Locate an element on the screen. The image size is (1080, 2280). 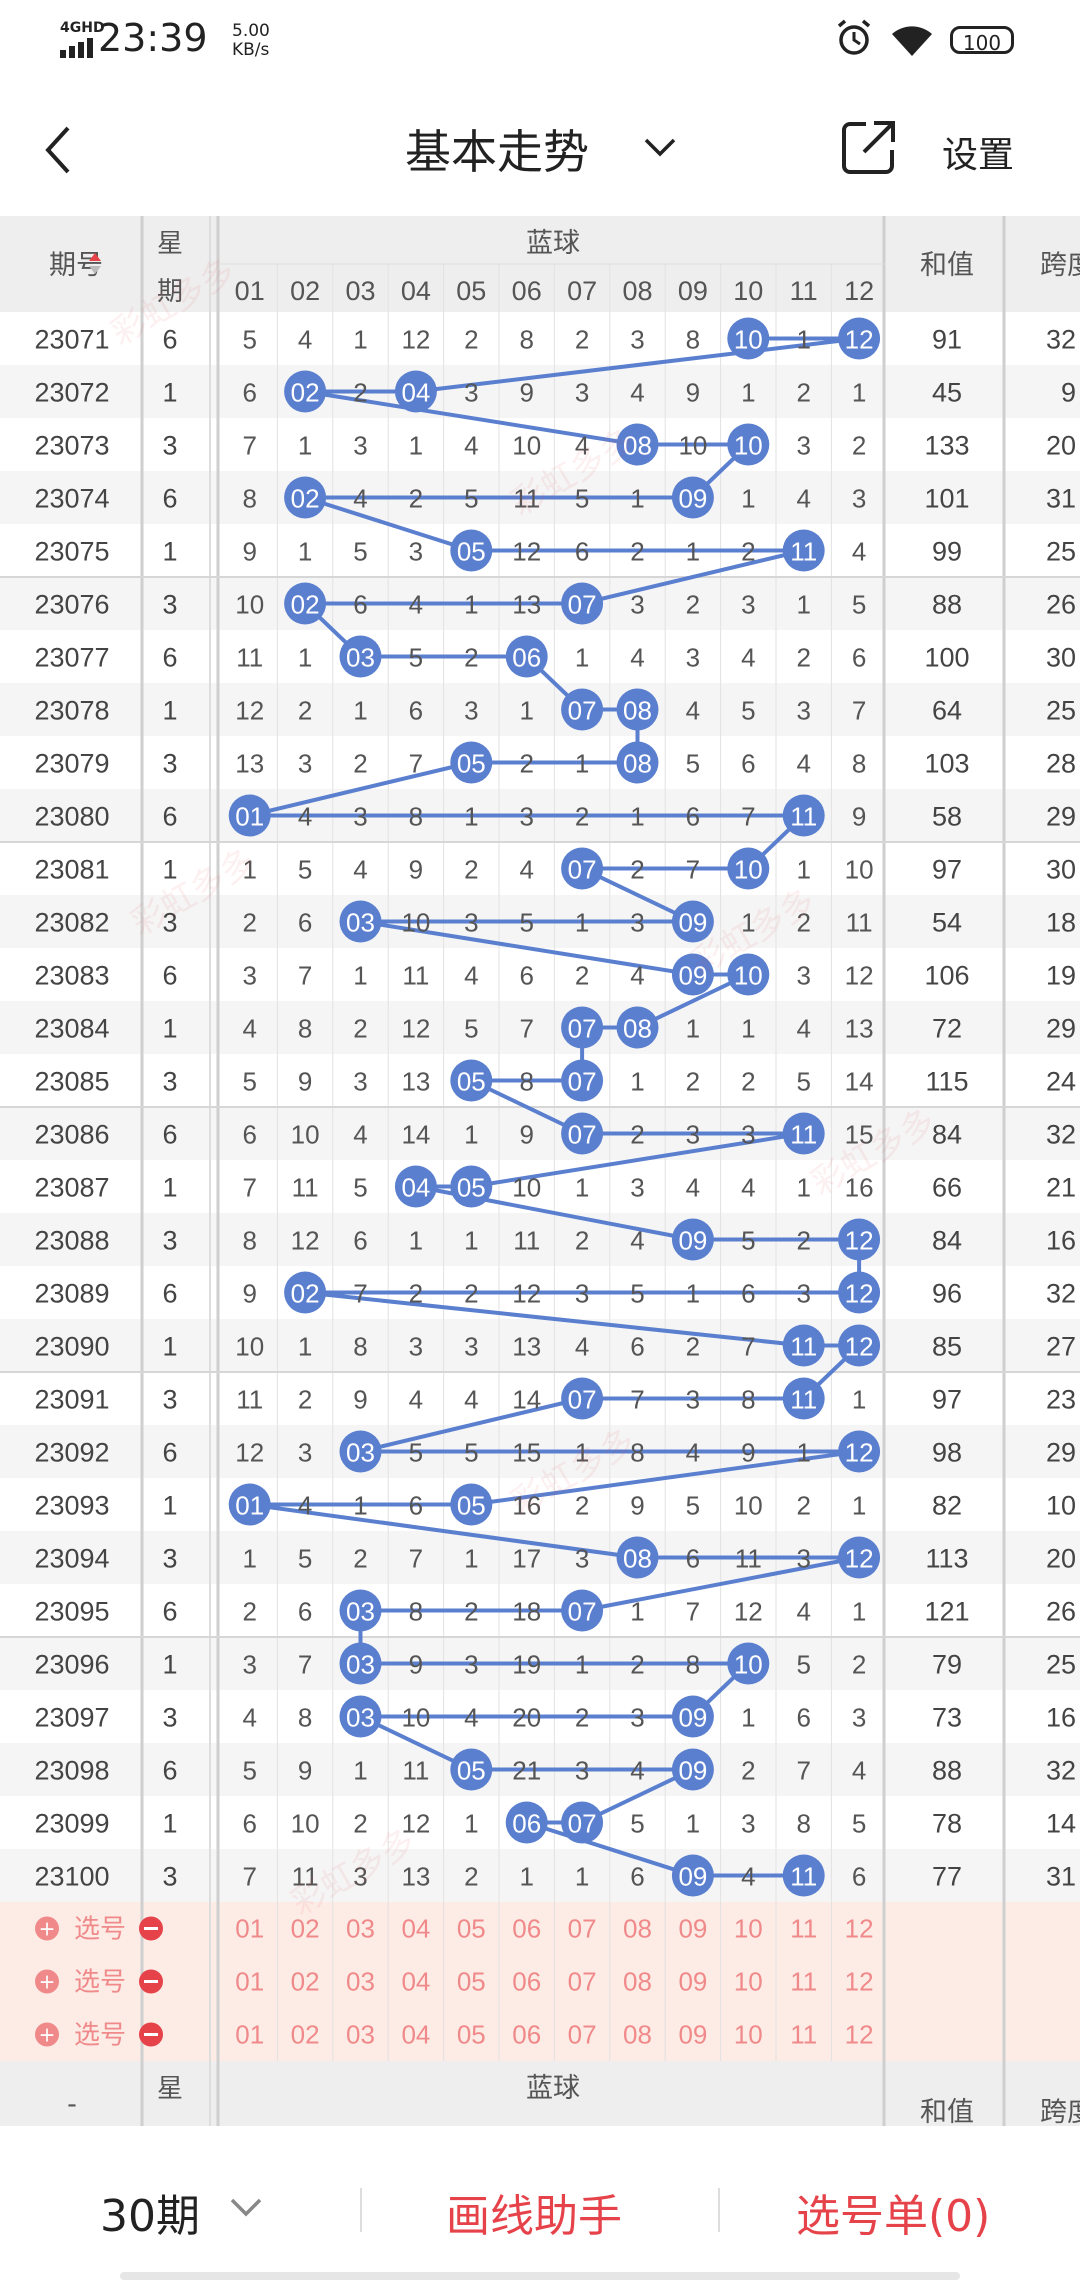
issue-number: 23087 is located at coordinates (71, 1188).